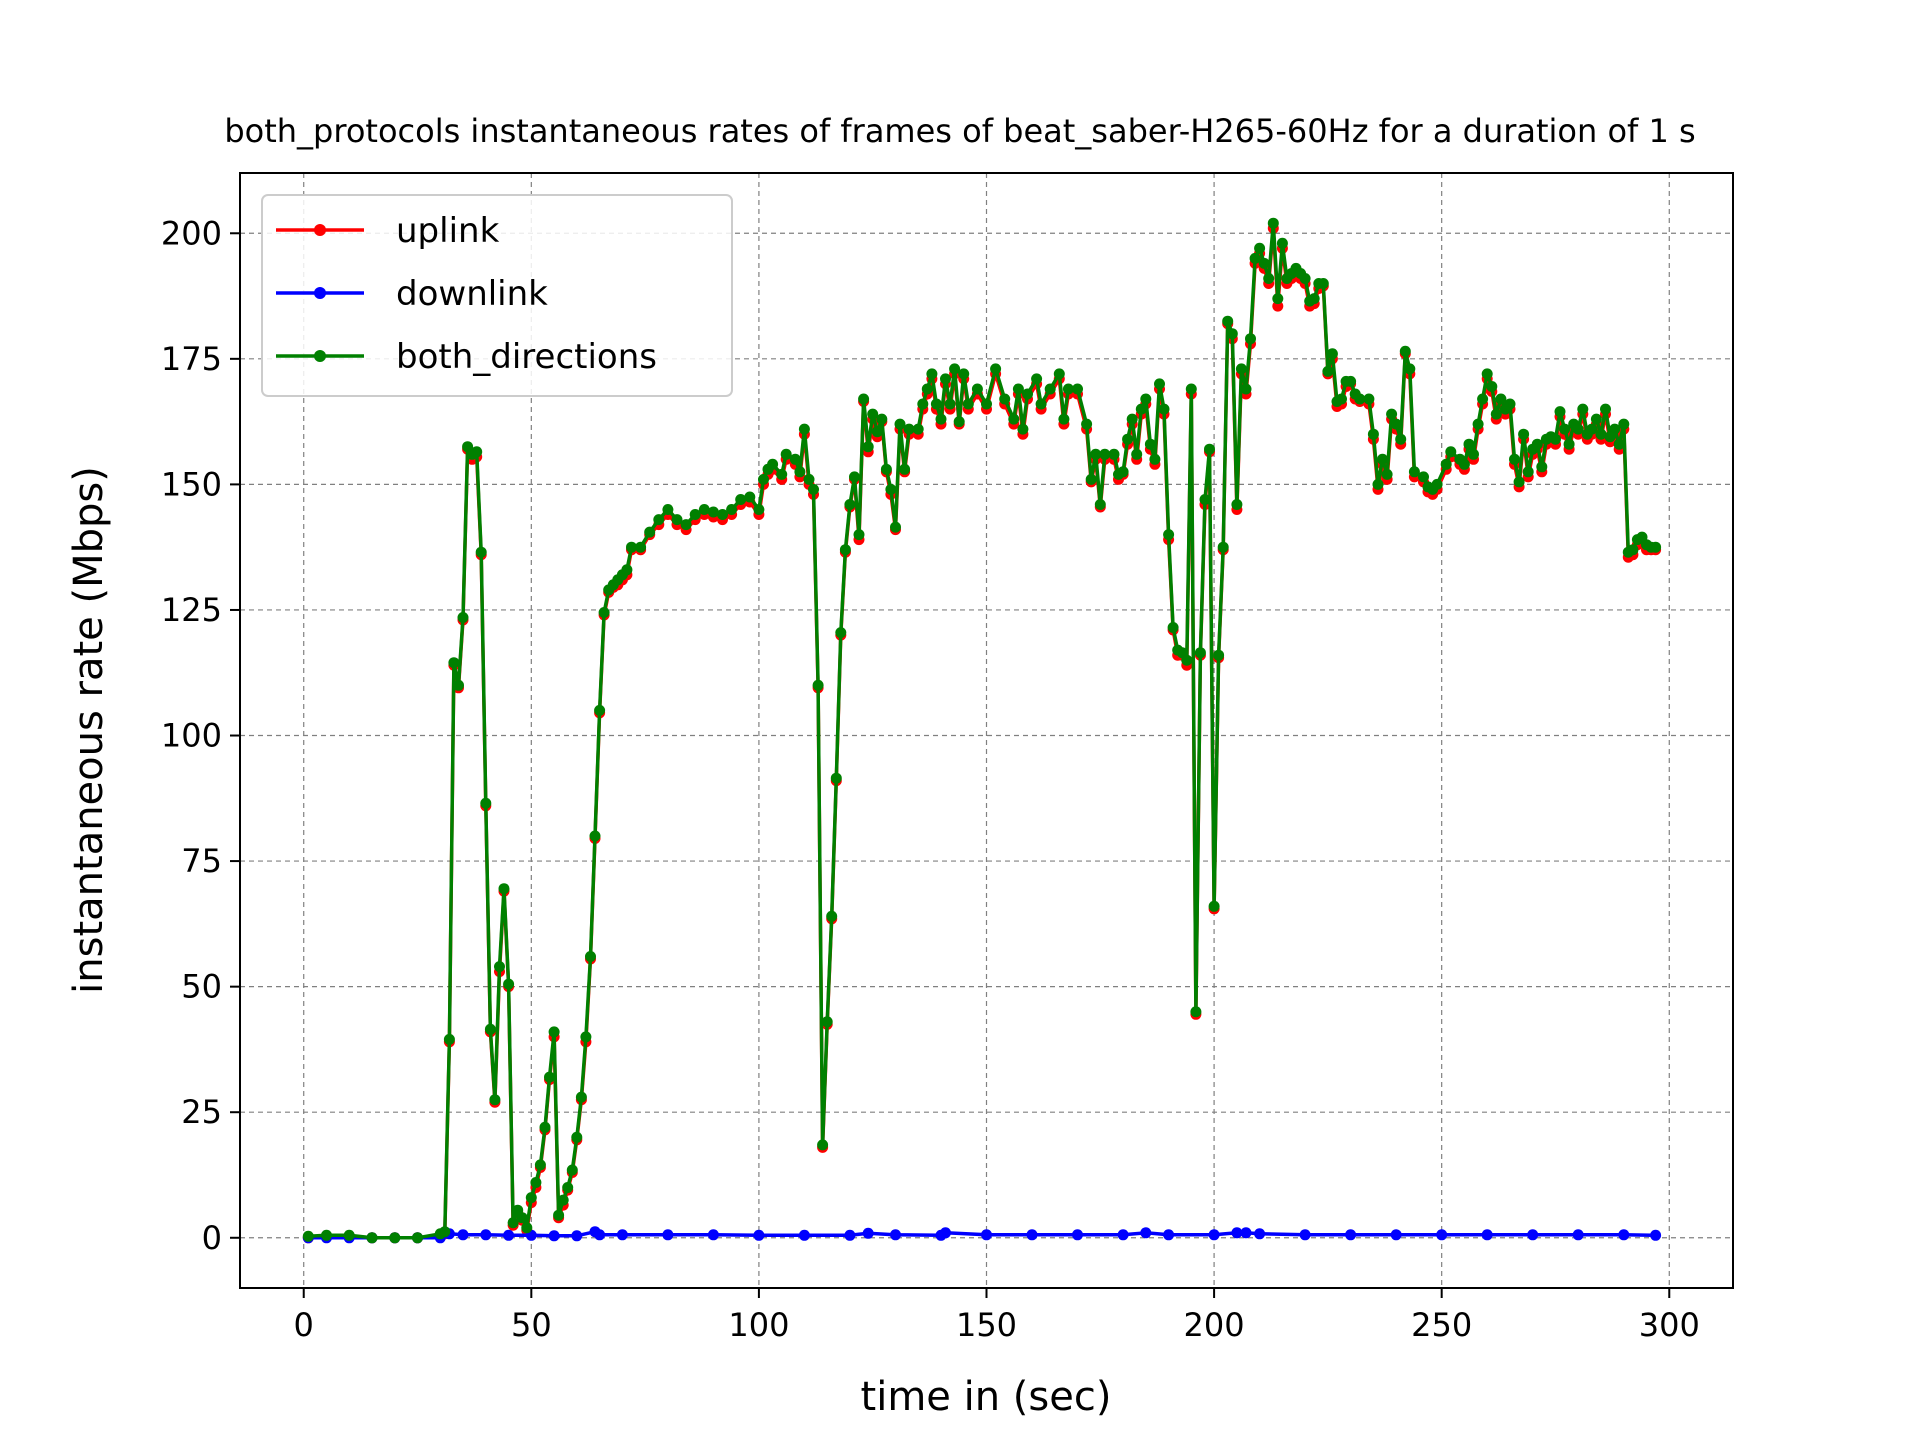 This screenshot has width=1920, height=1444. What do you see at coordinates (304, 1325) in the screenshot?
I see `x-tick-label: 0` at bounding box center [304, 1325].